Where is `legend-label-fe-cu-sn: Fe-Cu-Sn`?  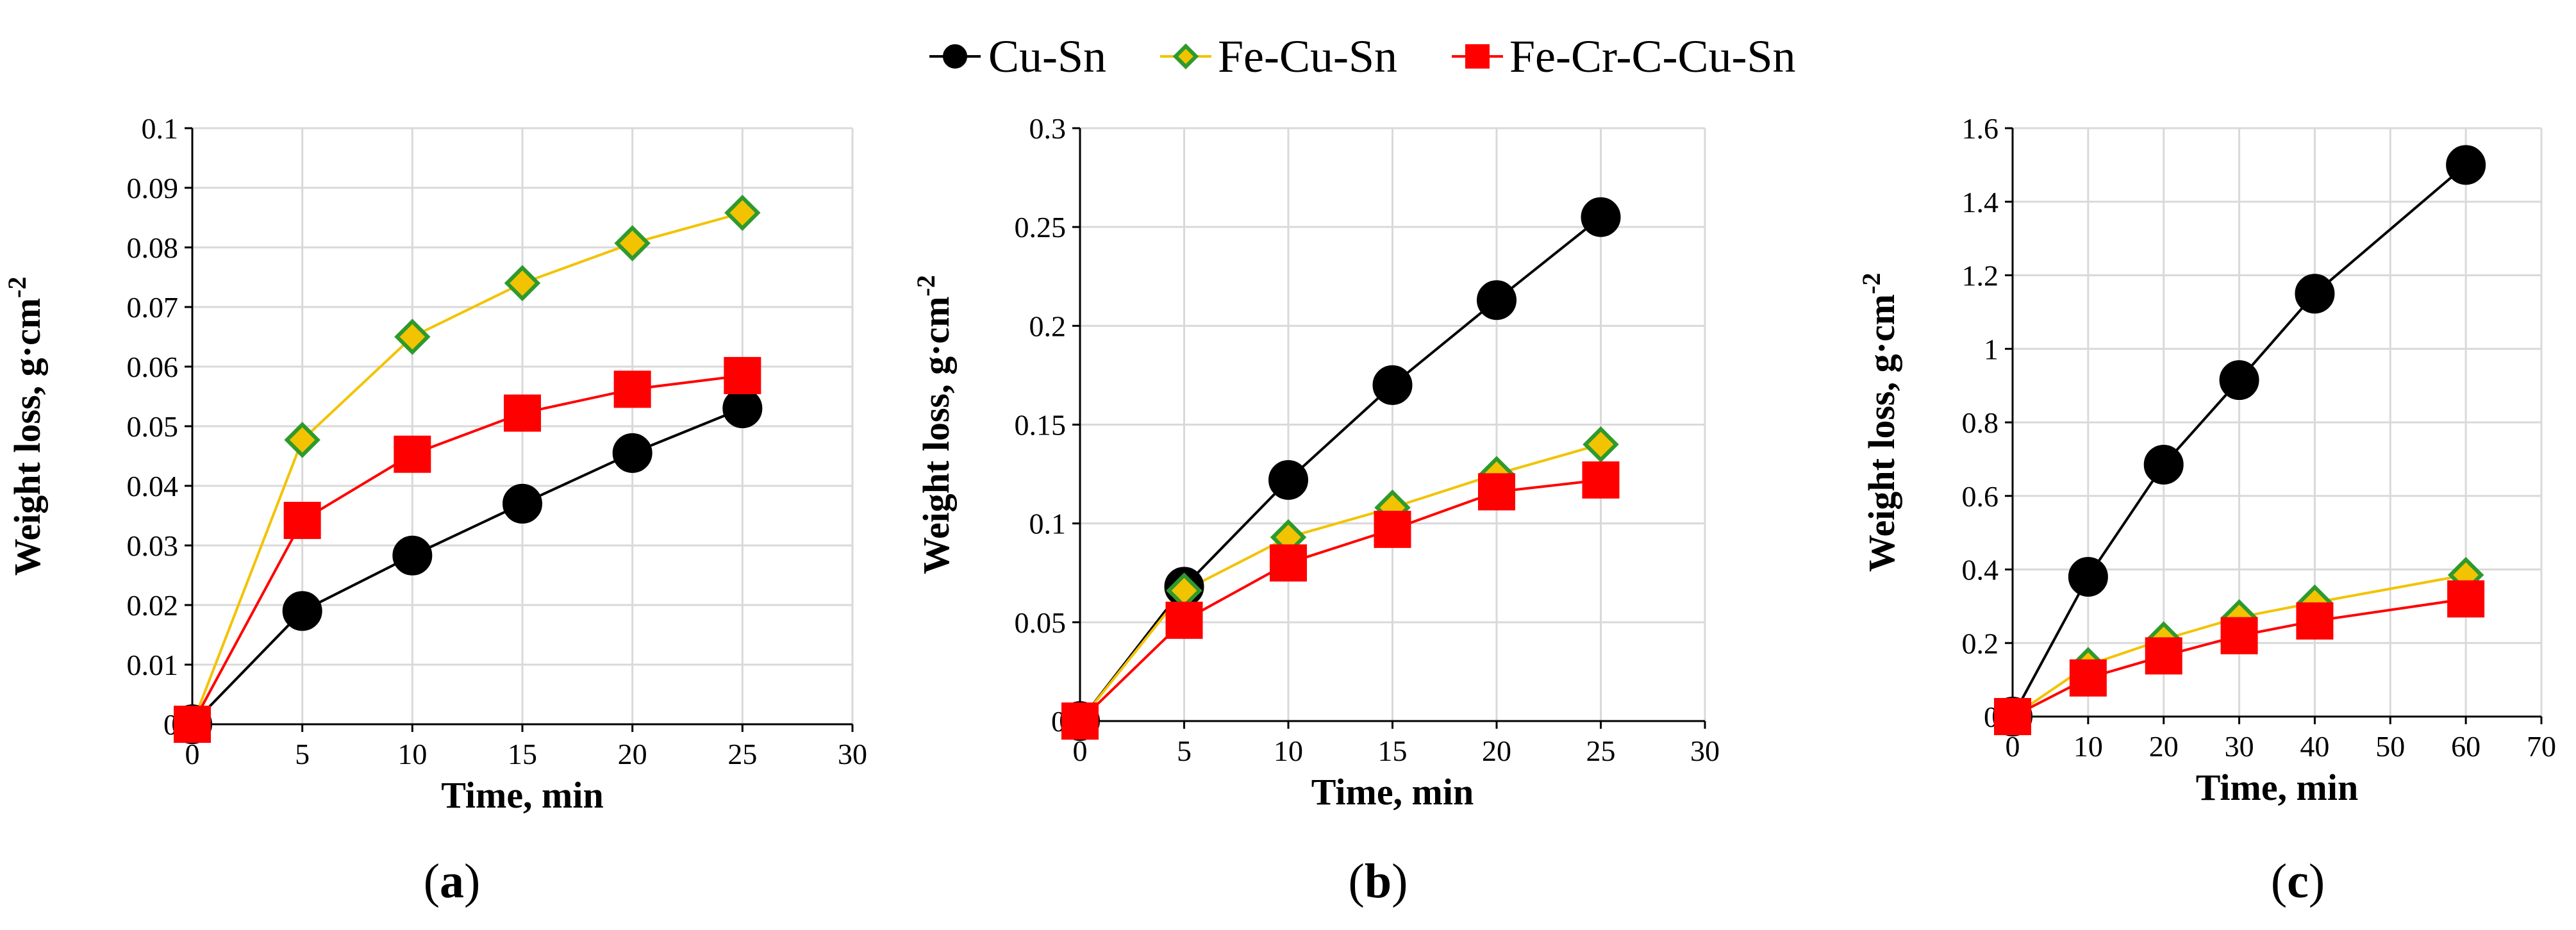
legend-label-fe-cu-sn: Fe-Cu-Sn is located at coordinates (1307, 56).